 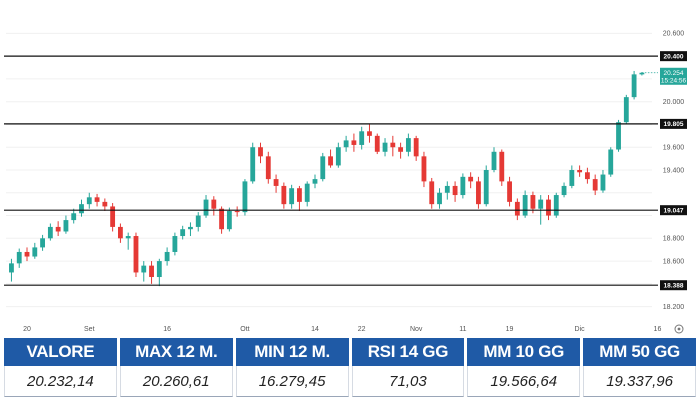 What do you see at coordinates (524, 352) in the screenshot?
I see `stat-header: MM 10 GG` at bounding box center [524, 352].